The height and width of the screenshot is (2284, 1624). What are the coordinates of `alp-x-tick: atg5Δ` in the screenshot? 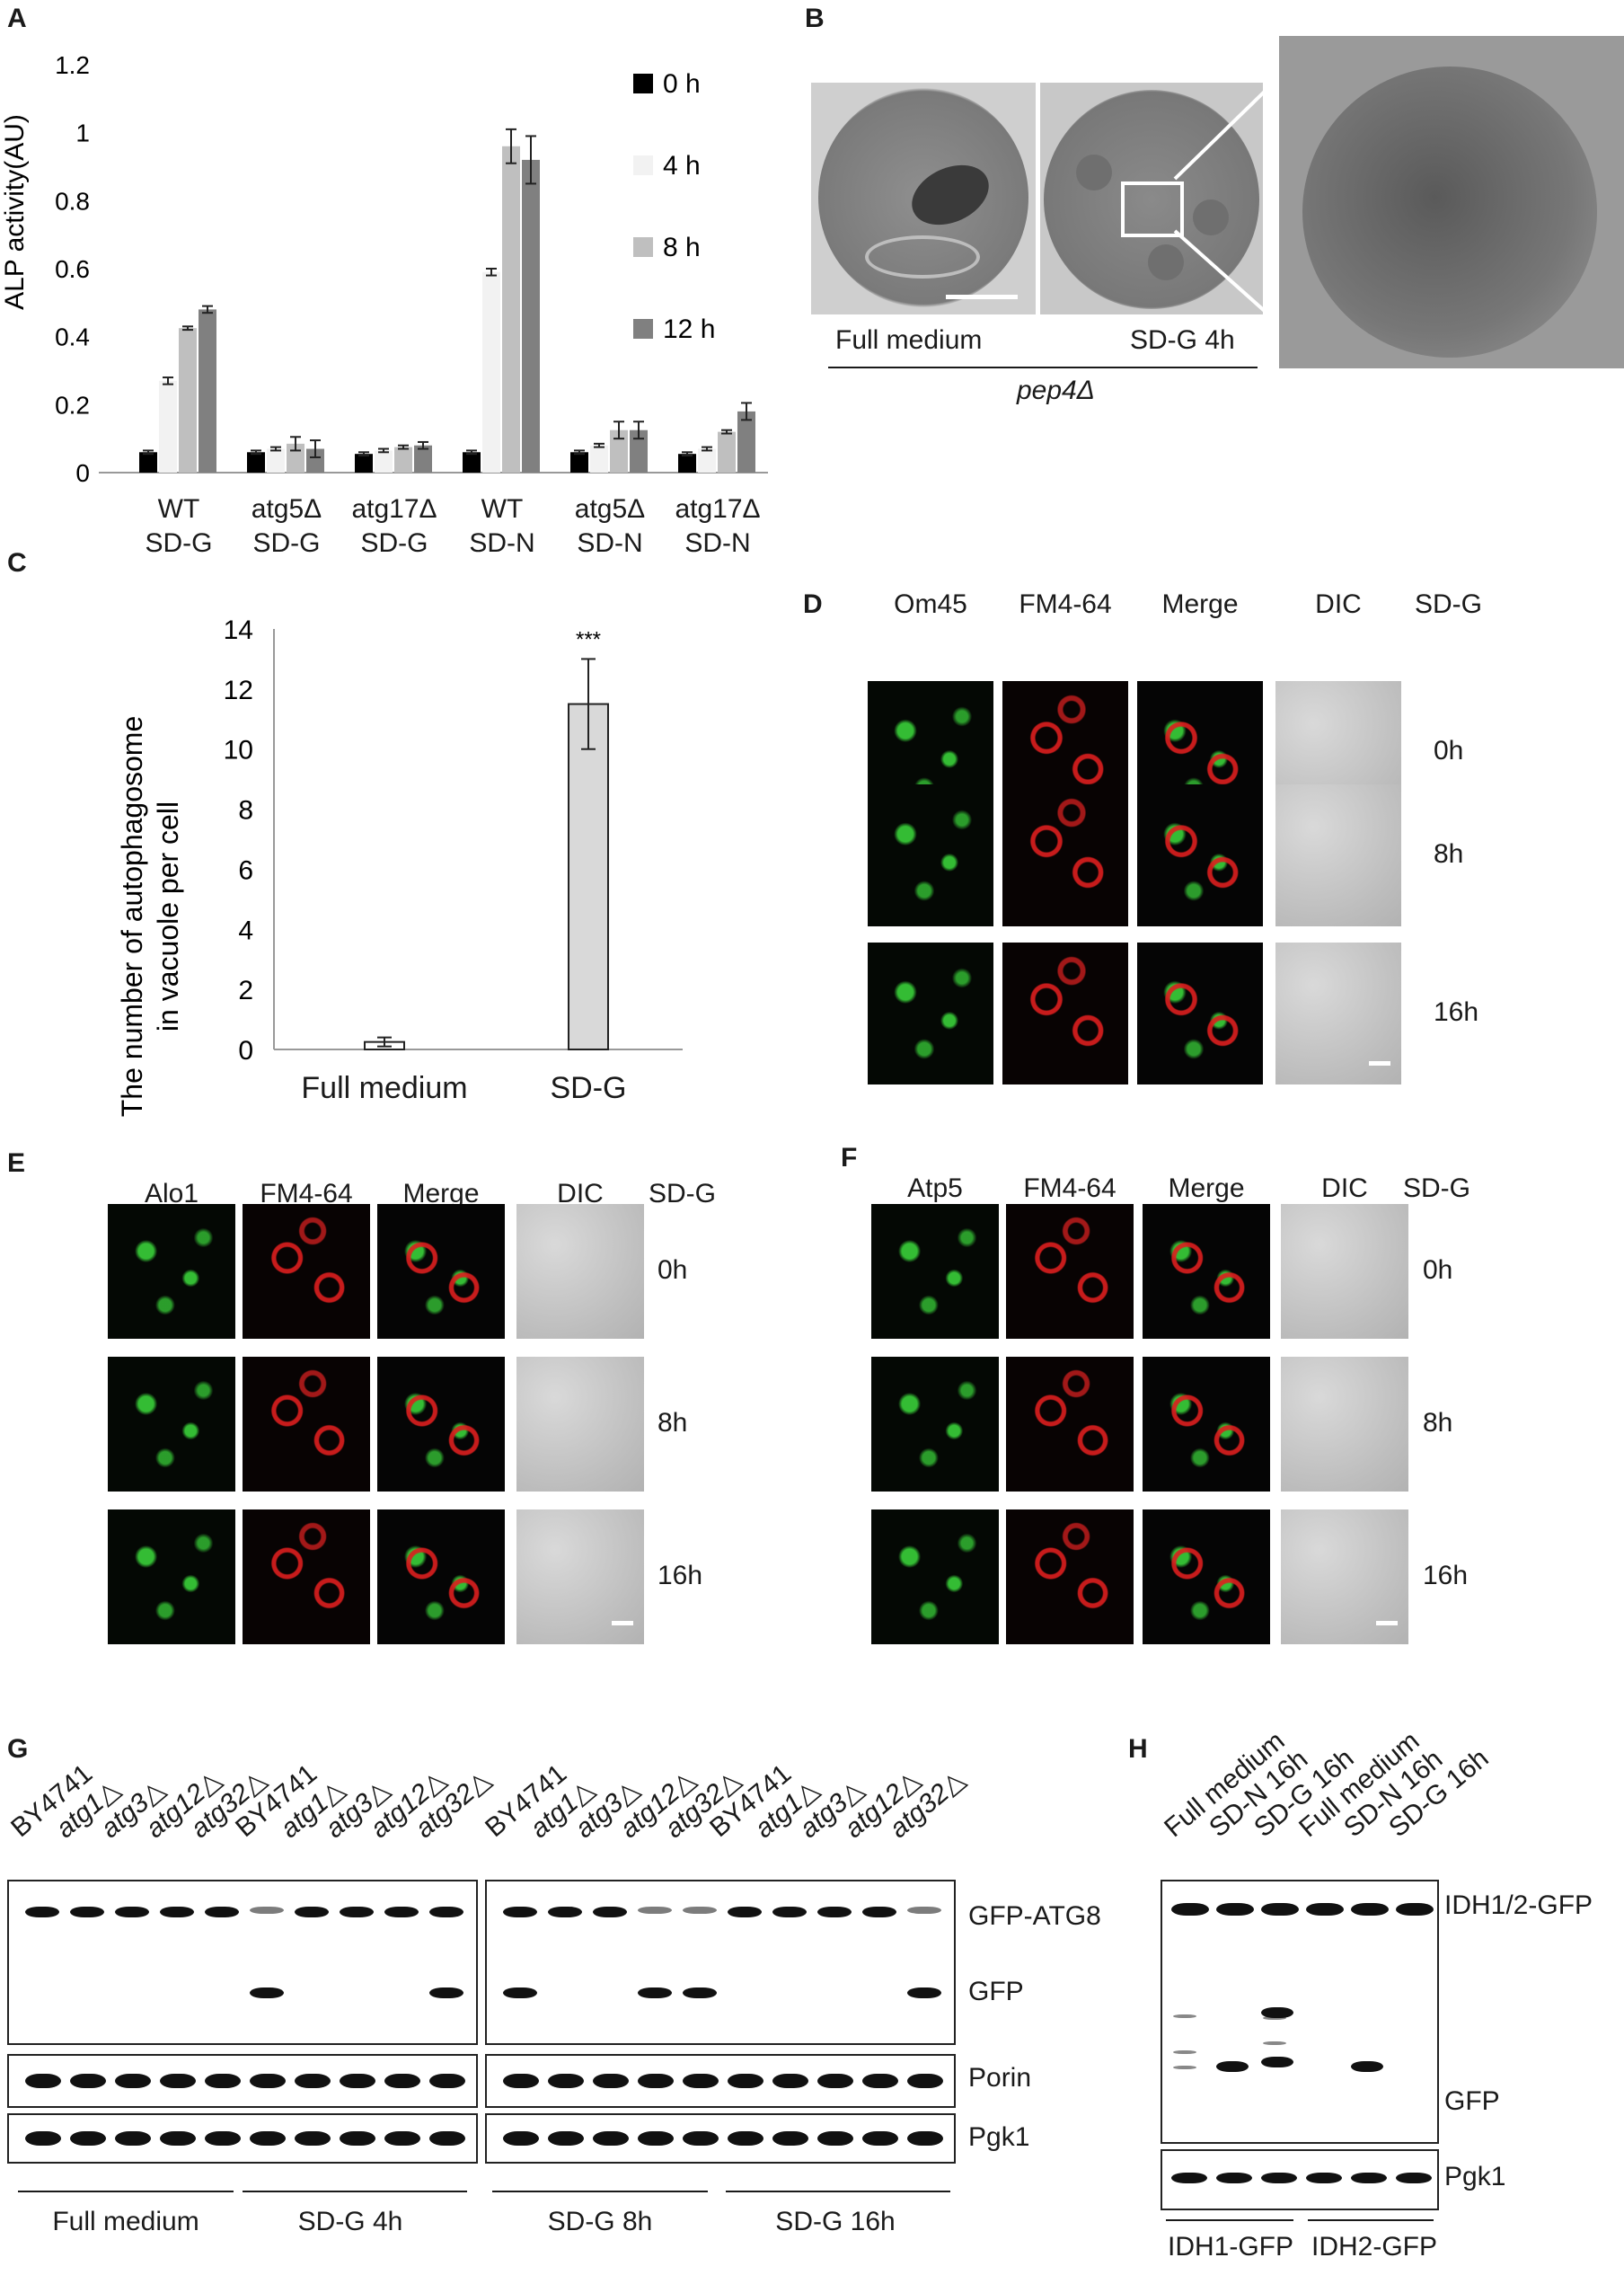 It's located at (286, 509).